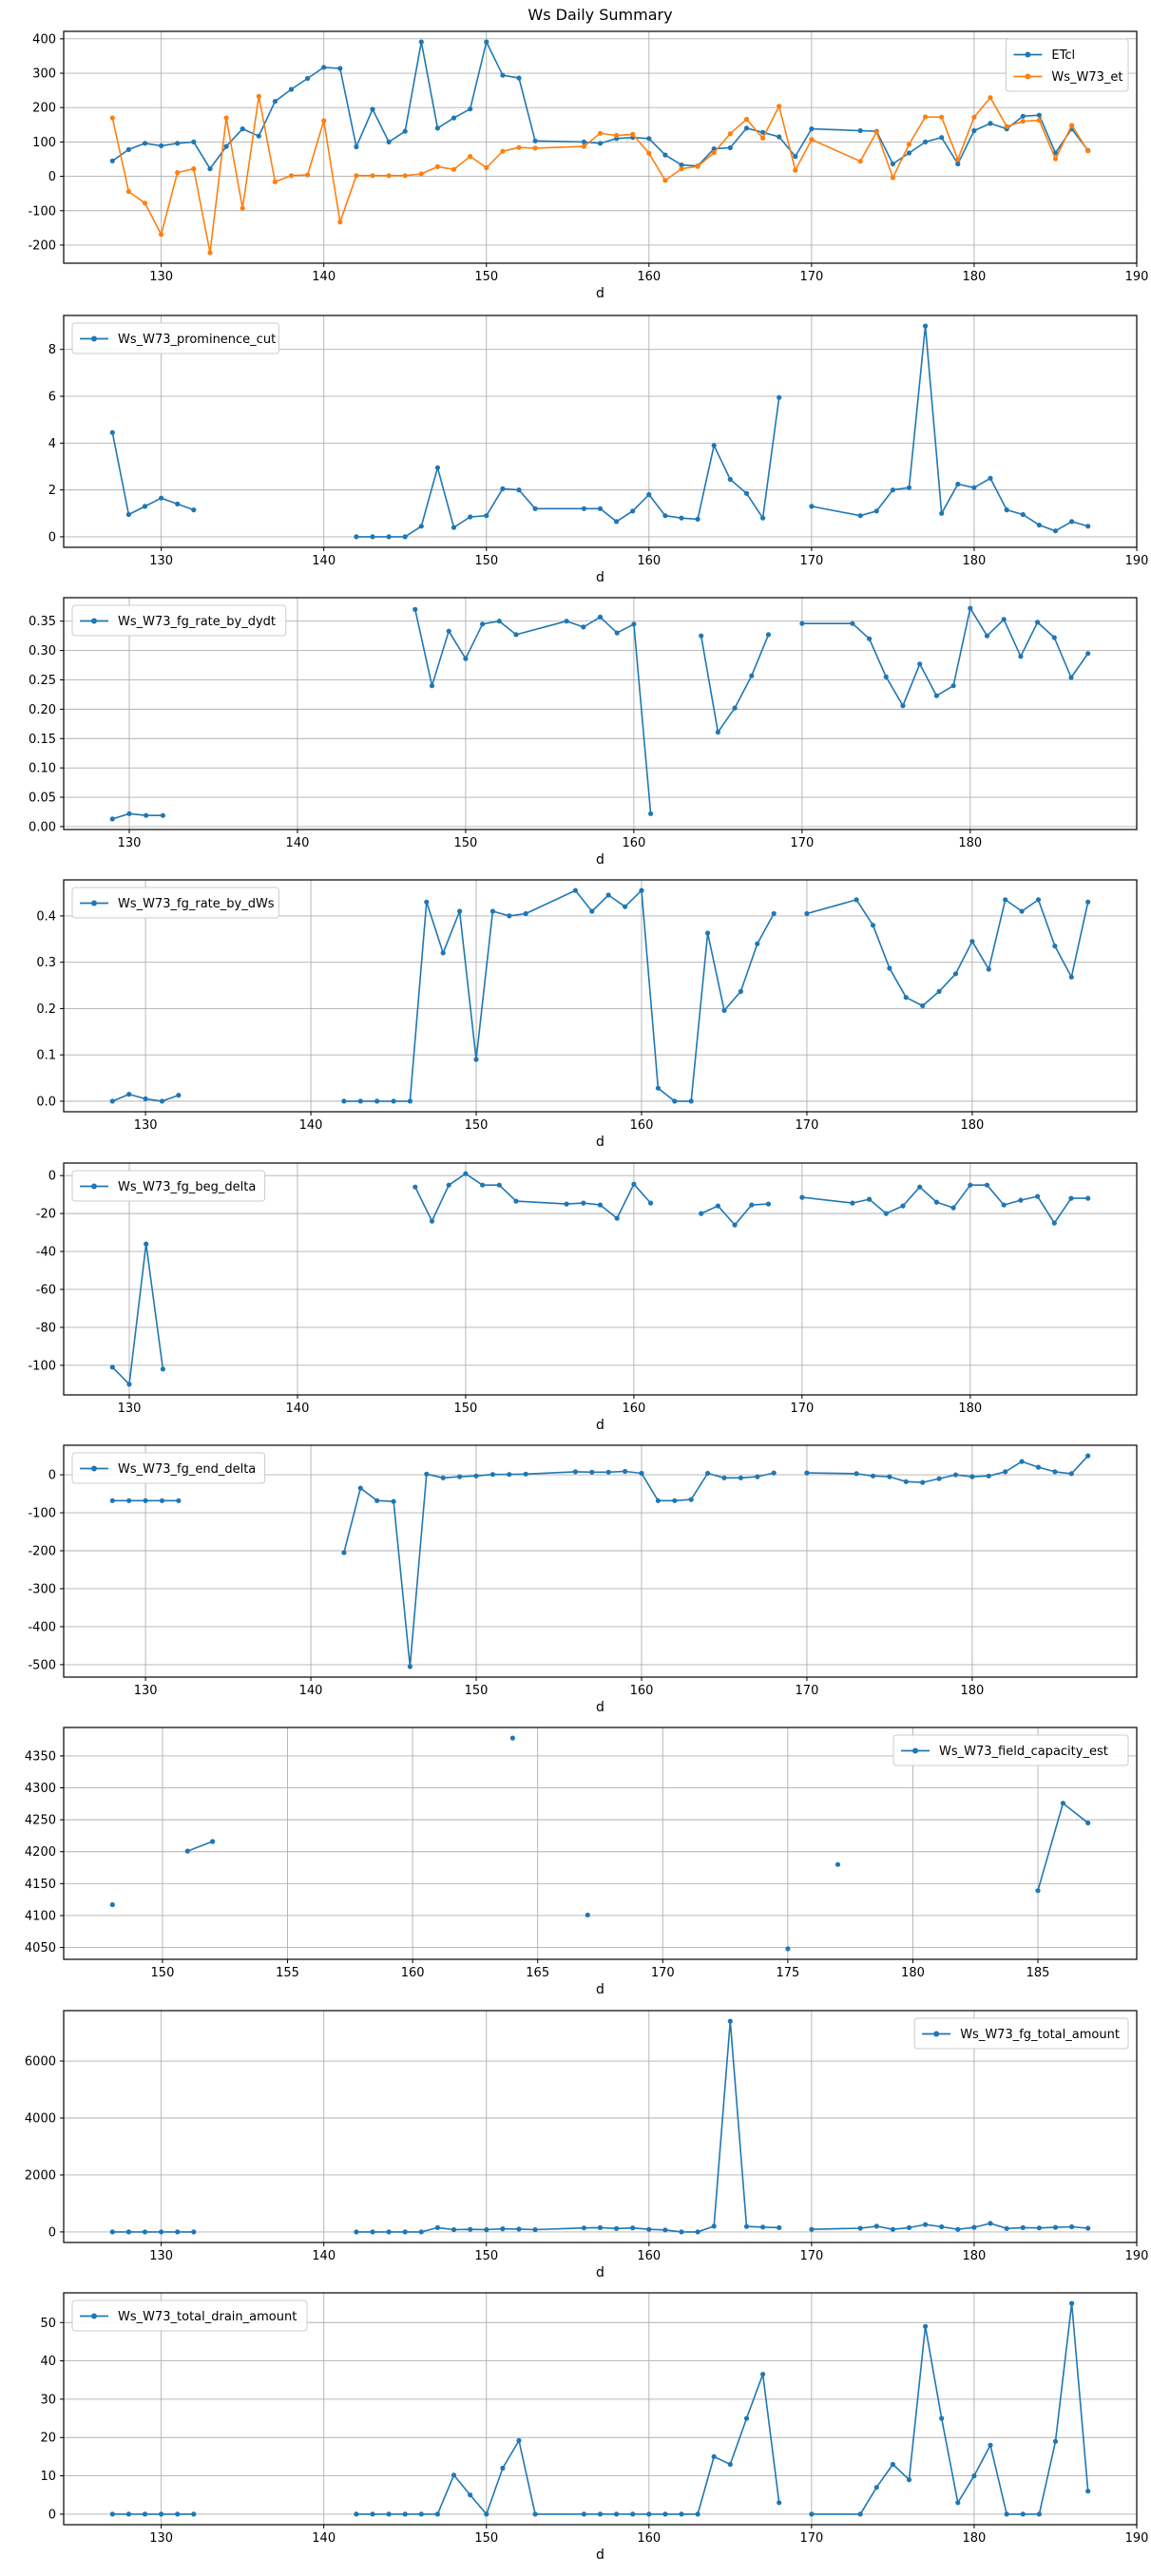 The height and width of the screenshot is (2576, 1151). What do you see at coordinates (46, 1253) in the screenshot?
I see `y-tick-label: -40` at bounding box center [46, 1253].